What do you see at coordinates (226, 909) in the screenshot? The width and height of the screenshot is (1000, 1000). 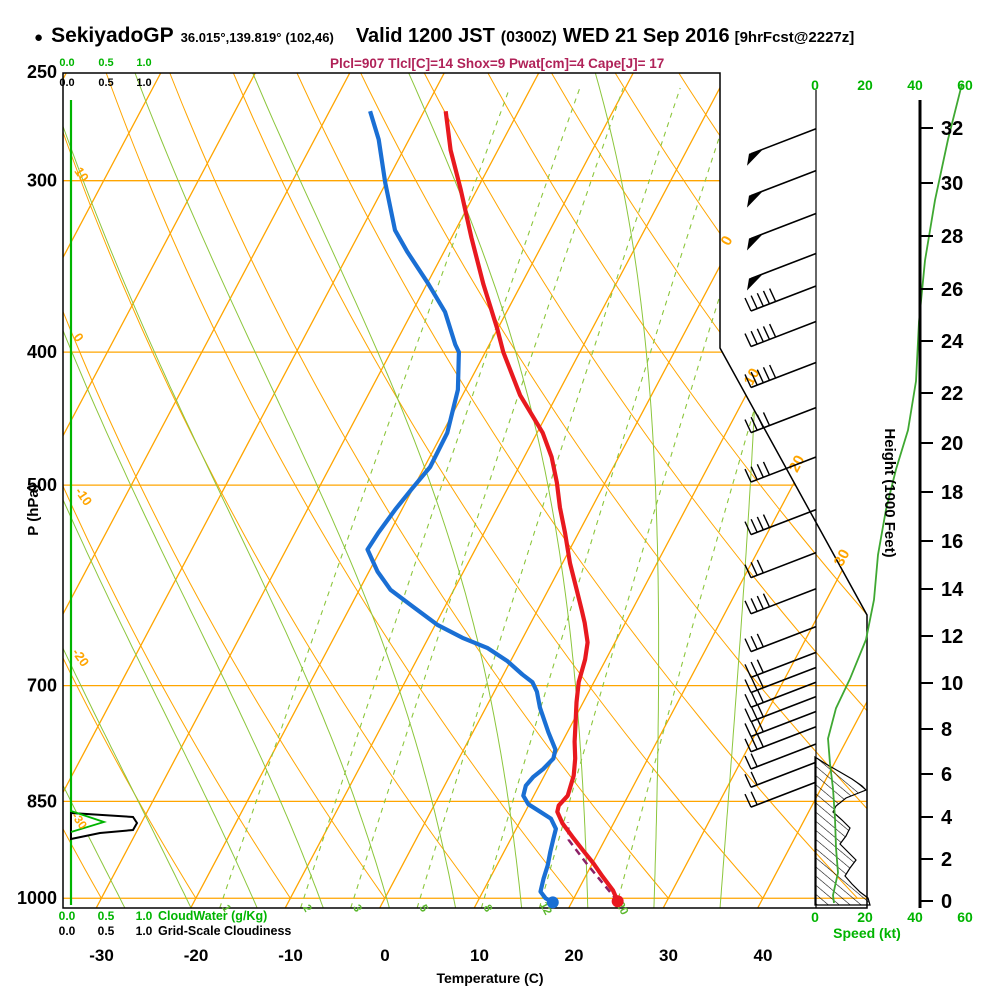 I see `mixing-ratio-label: 1` at bounding box center [226, 909].